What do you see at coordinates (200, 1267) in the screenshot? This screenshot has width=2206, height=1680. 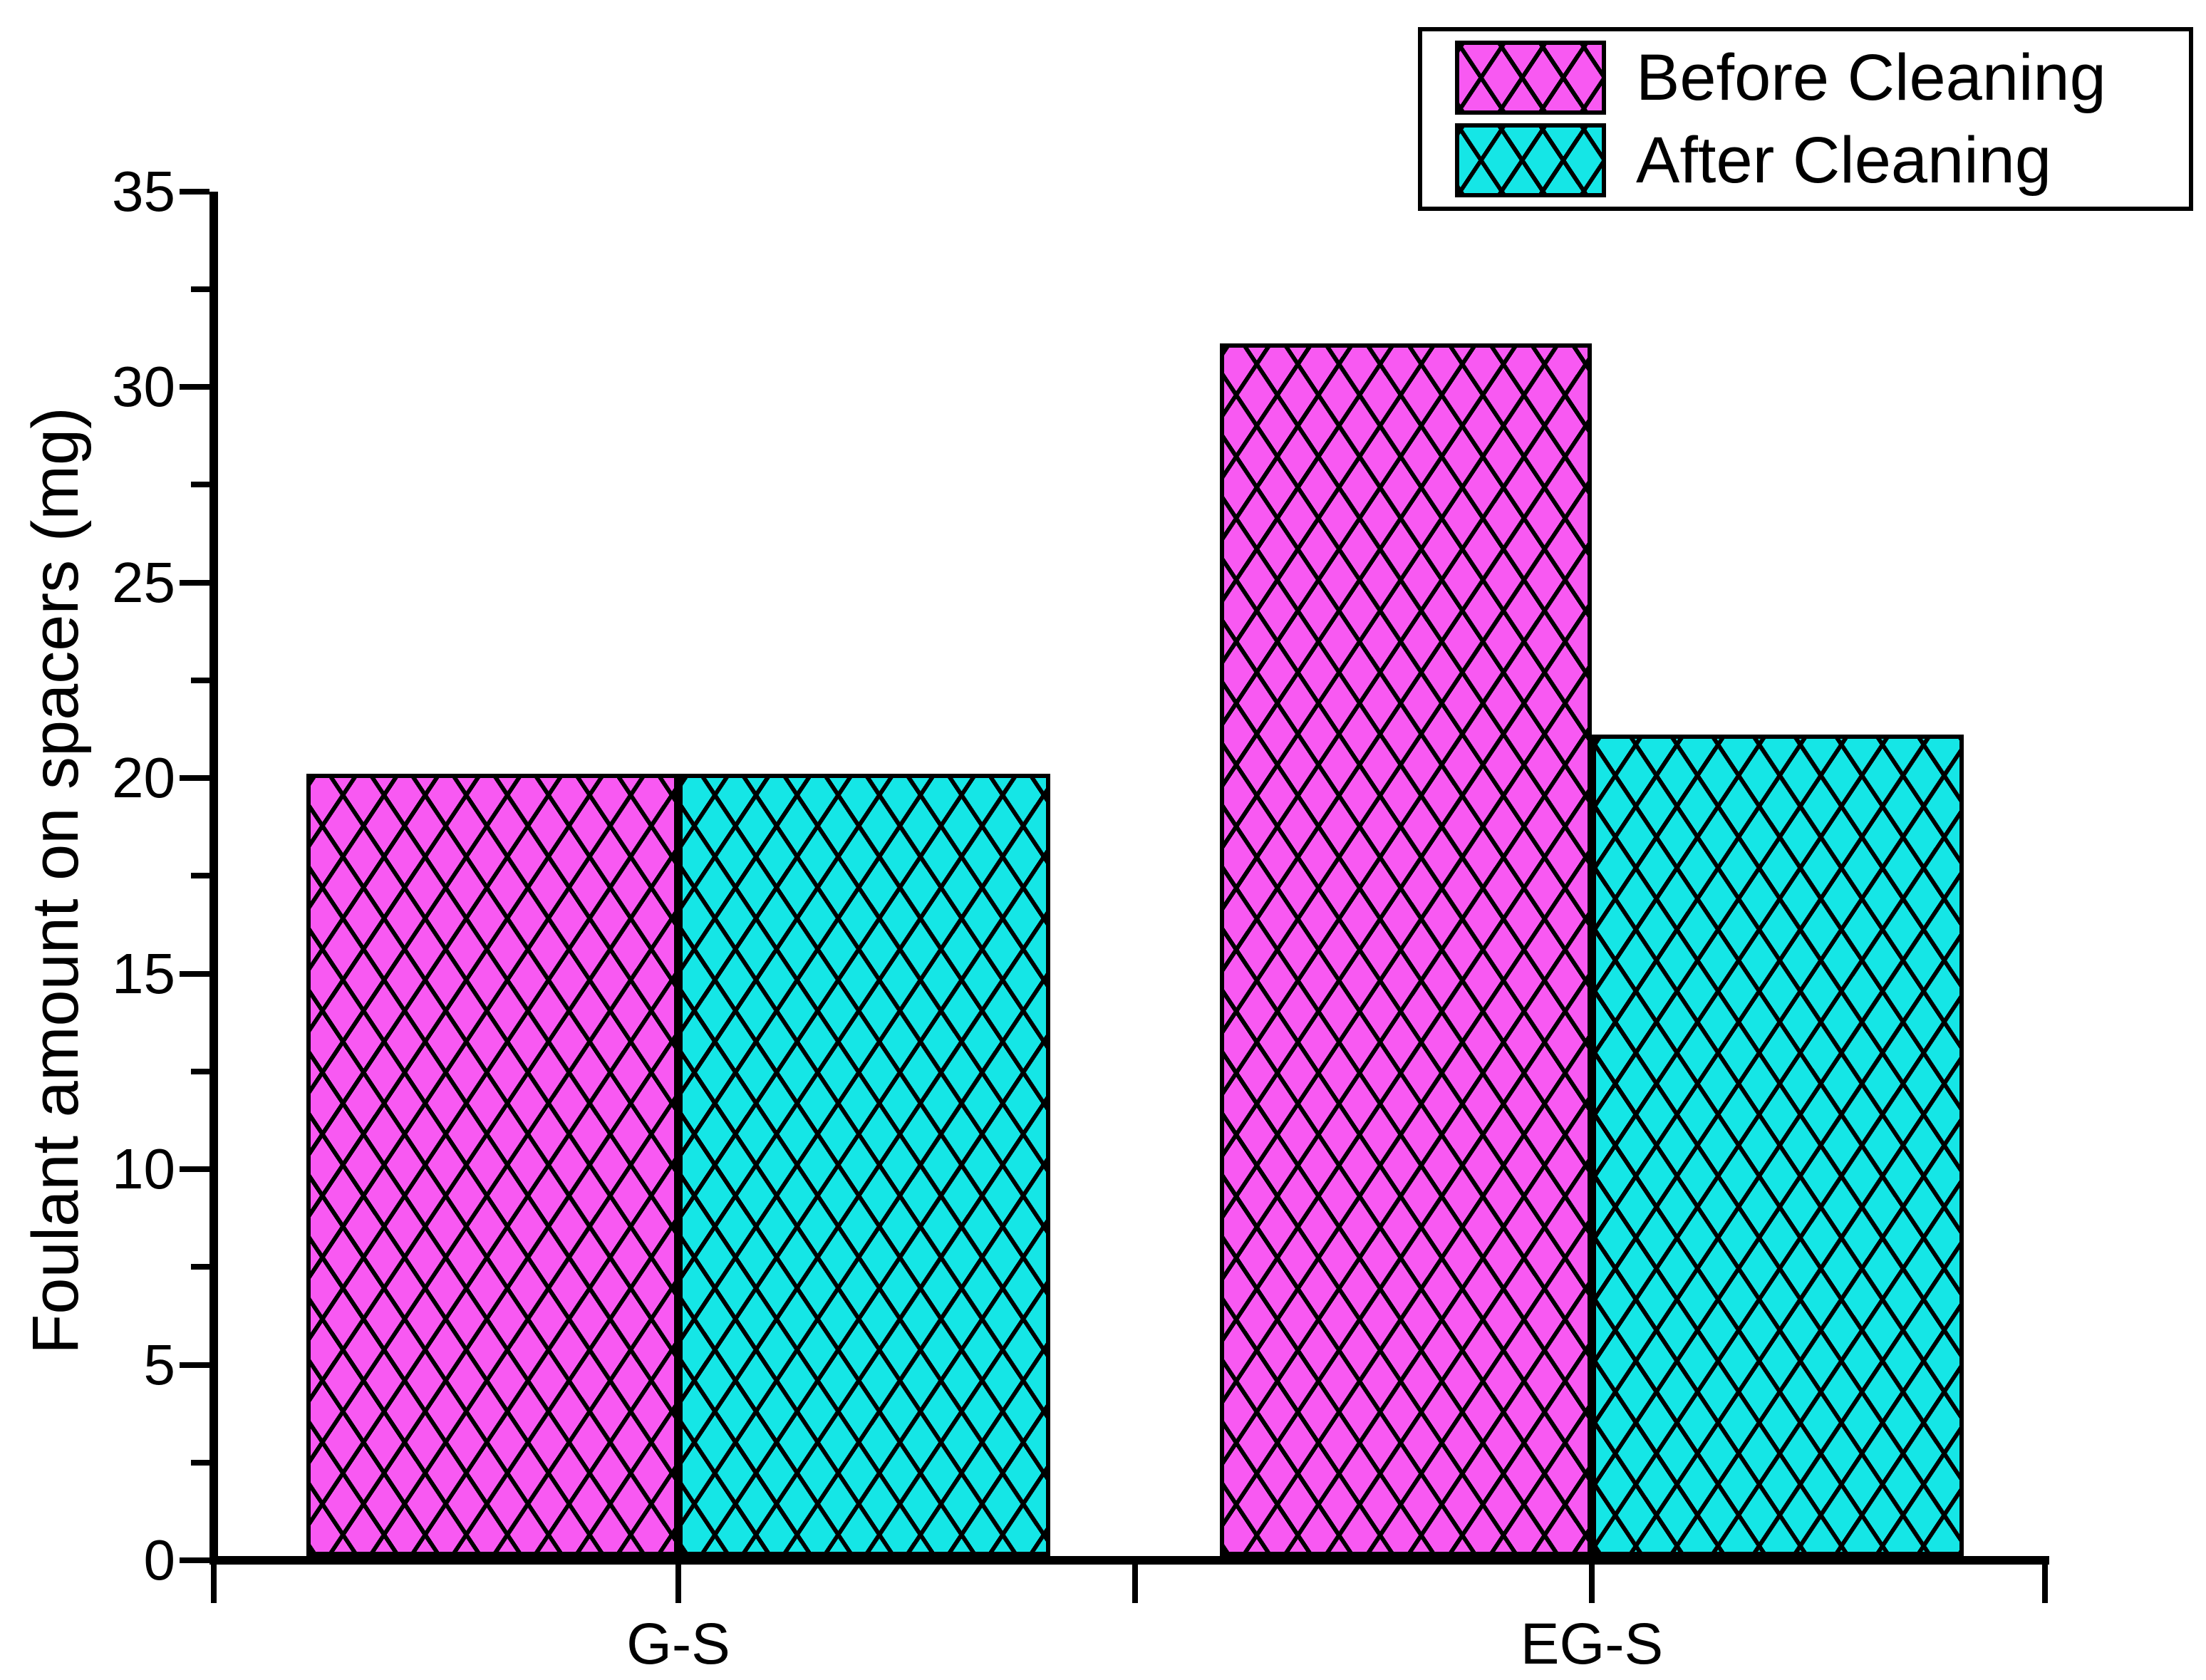 I see `y-minor-tick-7.5` at bounding box center [200, 1267].